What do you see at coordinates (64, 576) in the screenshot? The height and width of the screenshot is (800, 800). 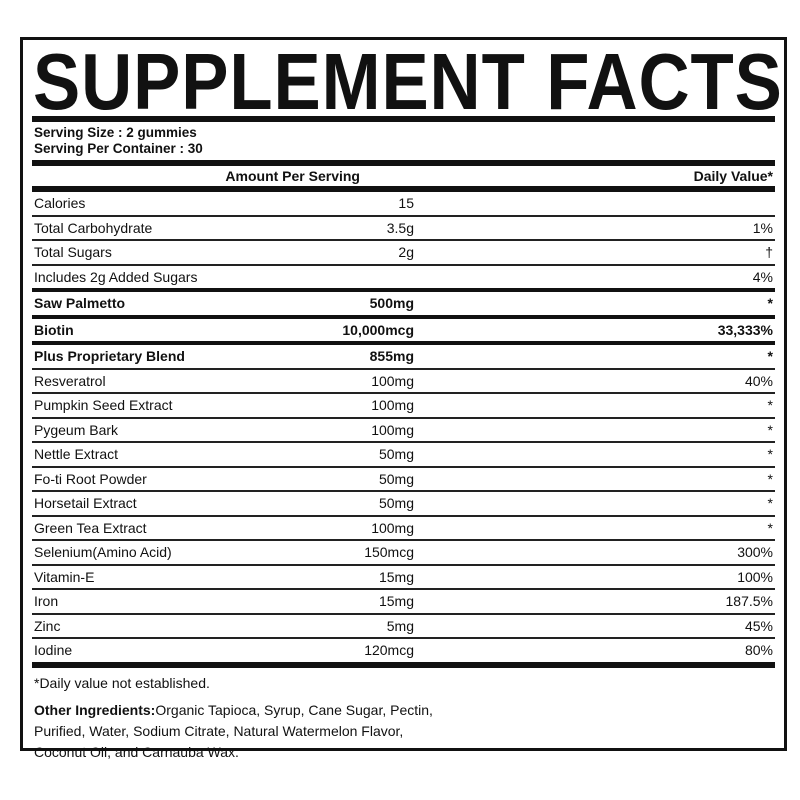 I see `nutrient-name: Vitamin-E` at bounding box center [64, 576].